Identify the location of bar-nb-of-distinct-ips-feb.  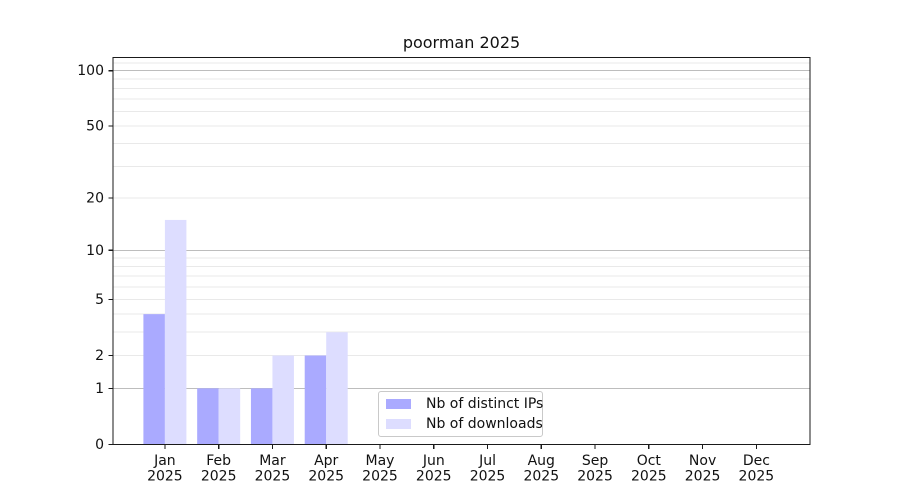
(208, 416).